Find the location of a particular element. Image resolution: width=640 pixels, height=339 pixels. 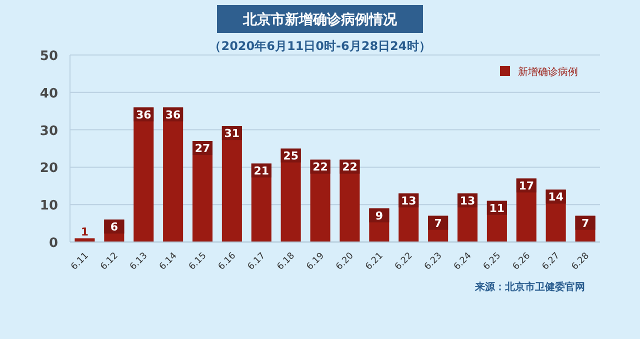

data-label: 6 is located at coordinates (114, 227).